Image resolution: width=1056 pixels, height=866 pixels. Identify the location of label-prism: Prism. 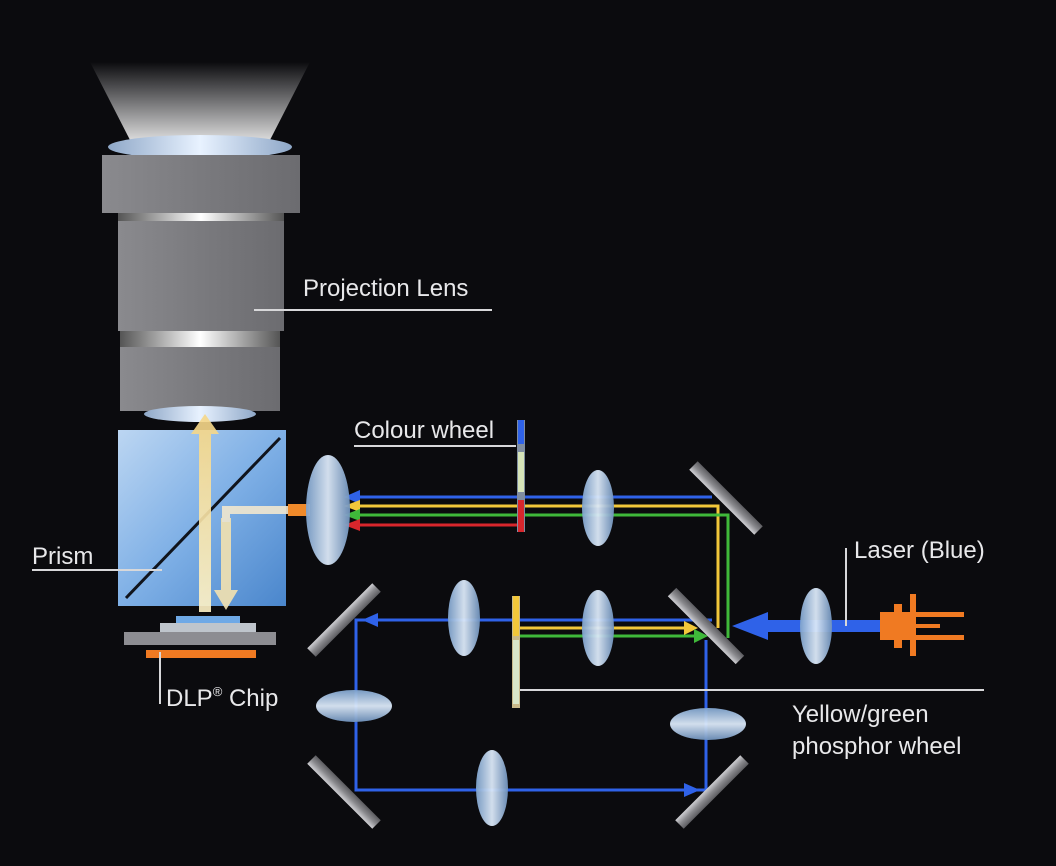
(62, 556).